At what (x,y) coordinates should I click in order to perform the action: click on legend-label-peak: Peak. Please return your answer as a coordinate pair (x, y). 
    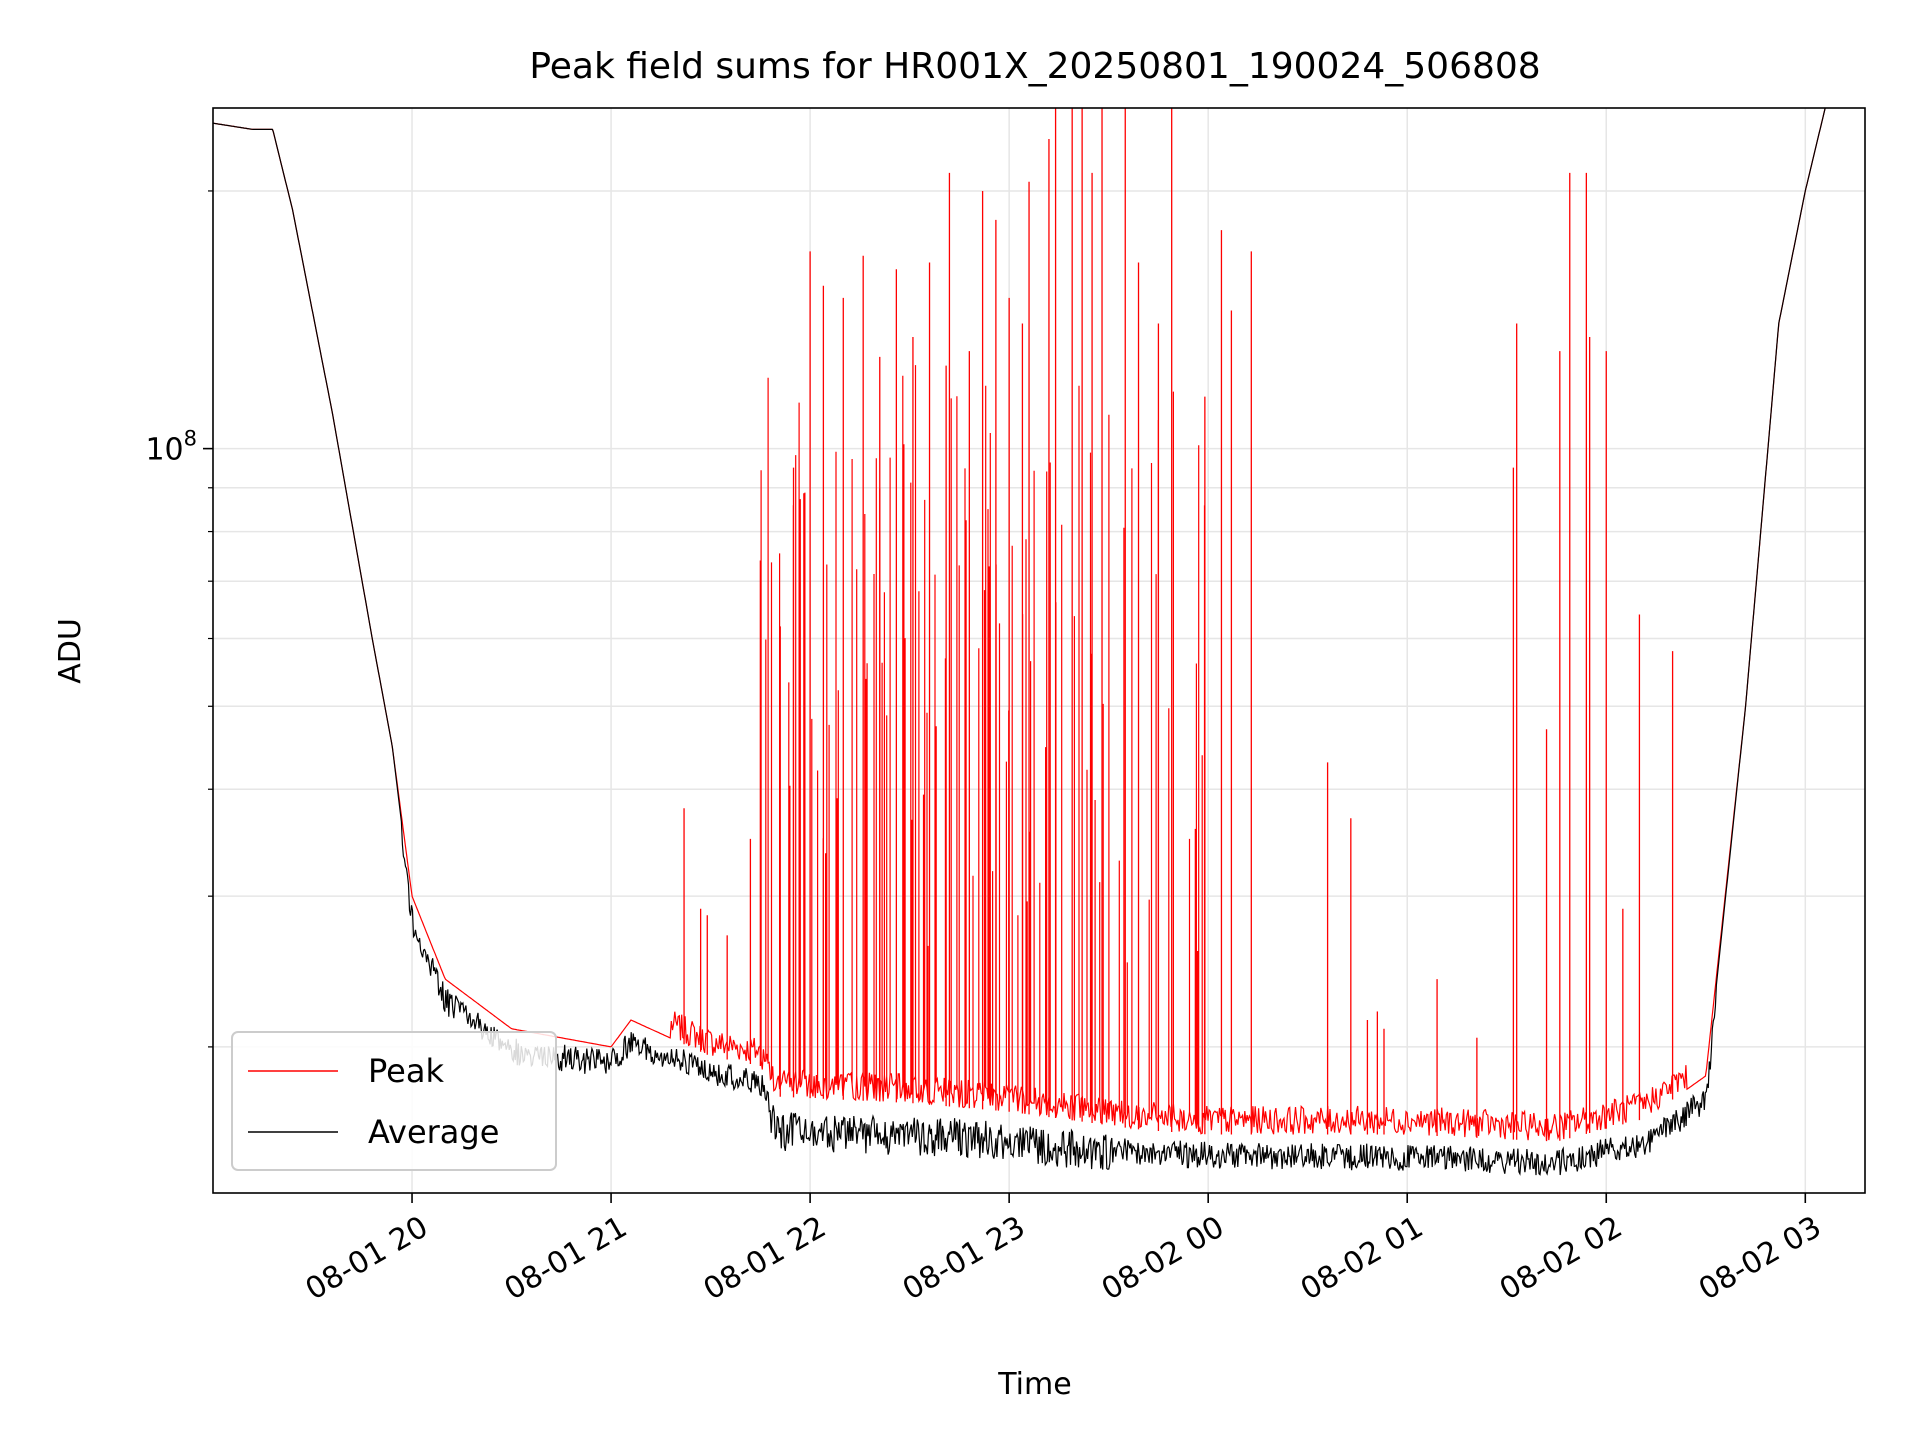
    Looking at the image, I should click on (406, 1071).